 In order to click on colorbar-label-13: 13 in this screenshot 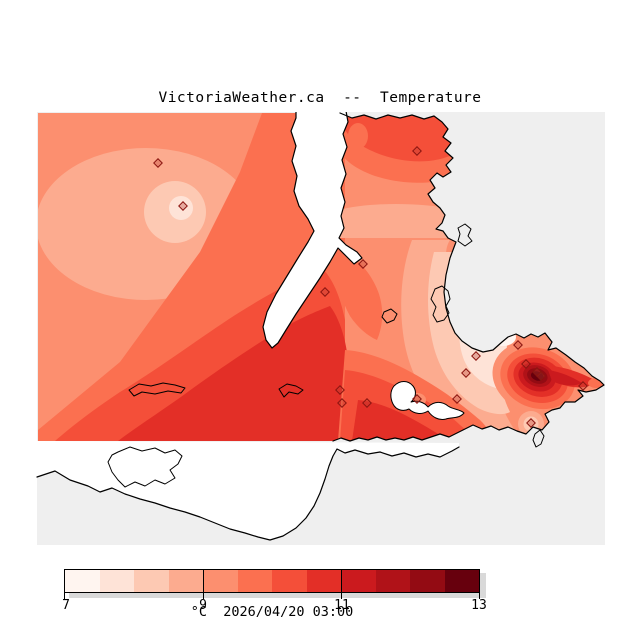, I will do `click(479, 605)`.